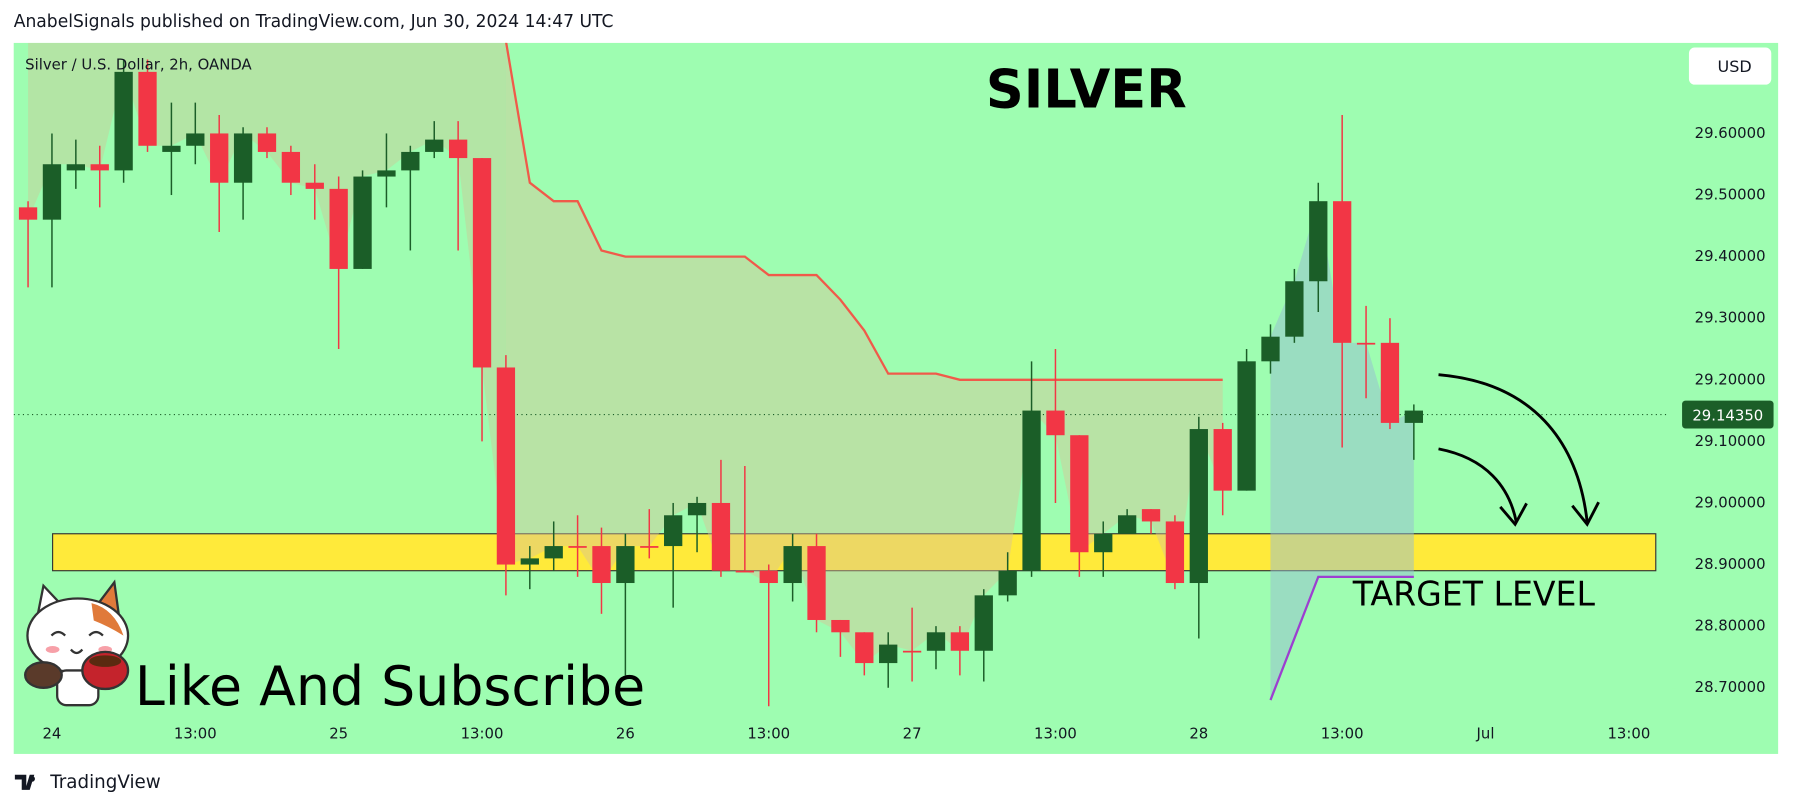  What do you see at coordinates (77, 643) in the screenshot?
I see `cat-sticker` at bounding box center [77, 643].